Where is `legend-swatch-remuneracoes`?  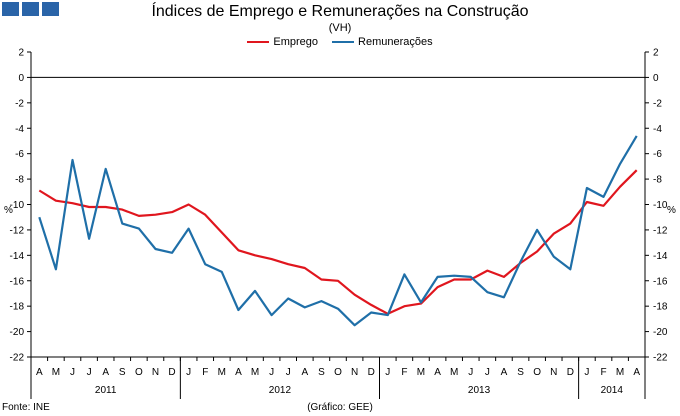
legend-swatch-remuneracoes is located at coordinates (343, 42).